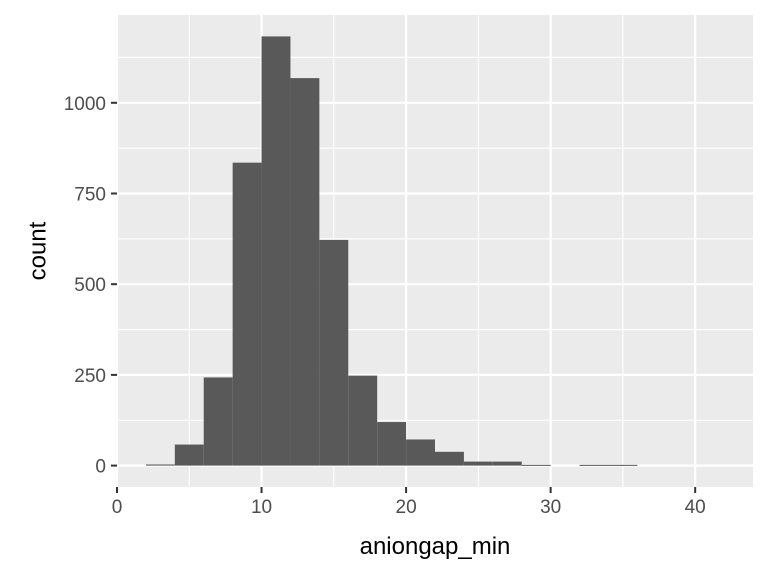 The height and width of the screenshot is (576, 768). Describe the element at coordinates (117, 507) in the screenshot. I see `x-tick-label: 0` at that location.